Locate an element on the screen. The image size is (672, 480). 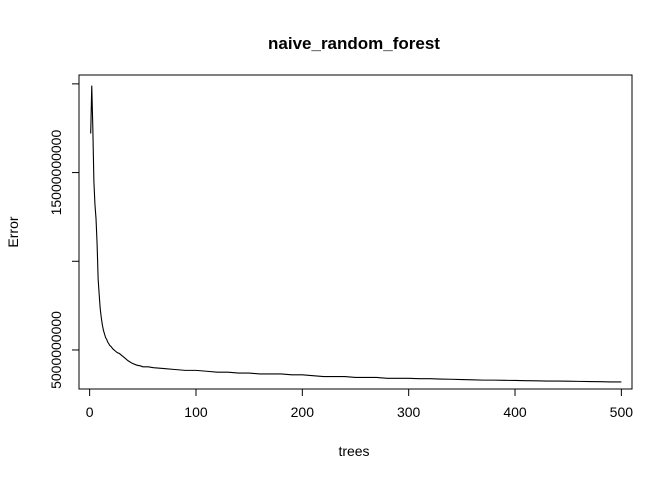
y-tick-label: 15000000000 is located at coordinates (56, 173).